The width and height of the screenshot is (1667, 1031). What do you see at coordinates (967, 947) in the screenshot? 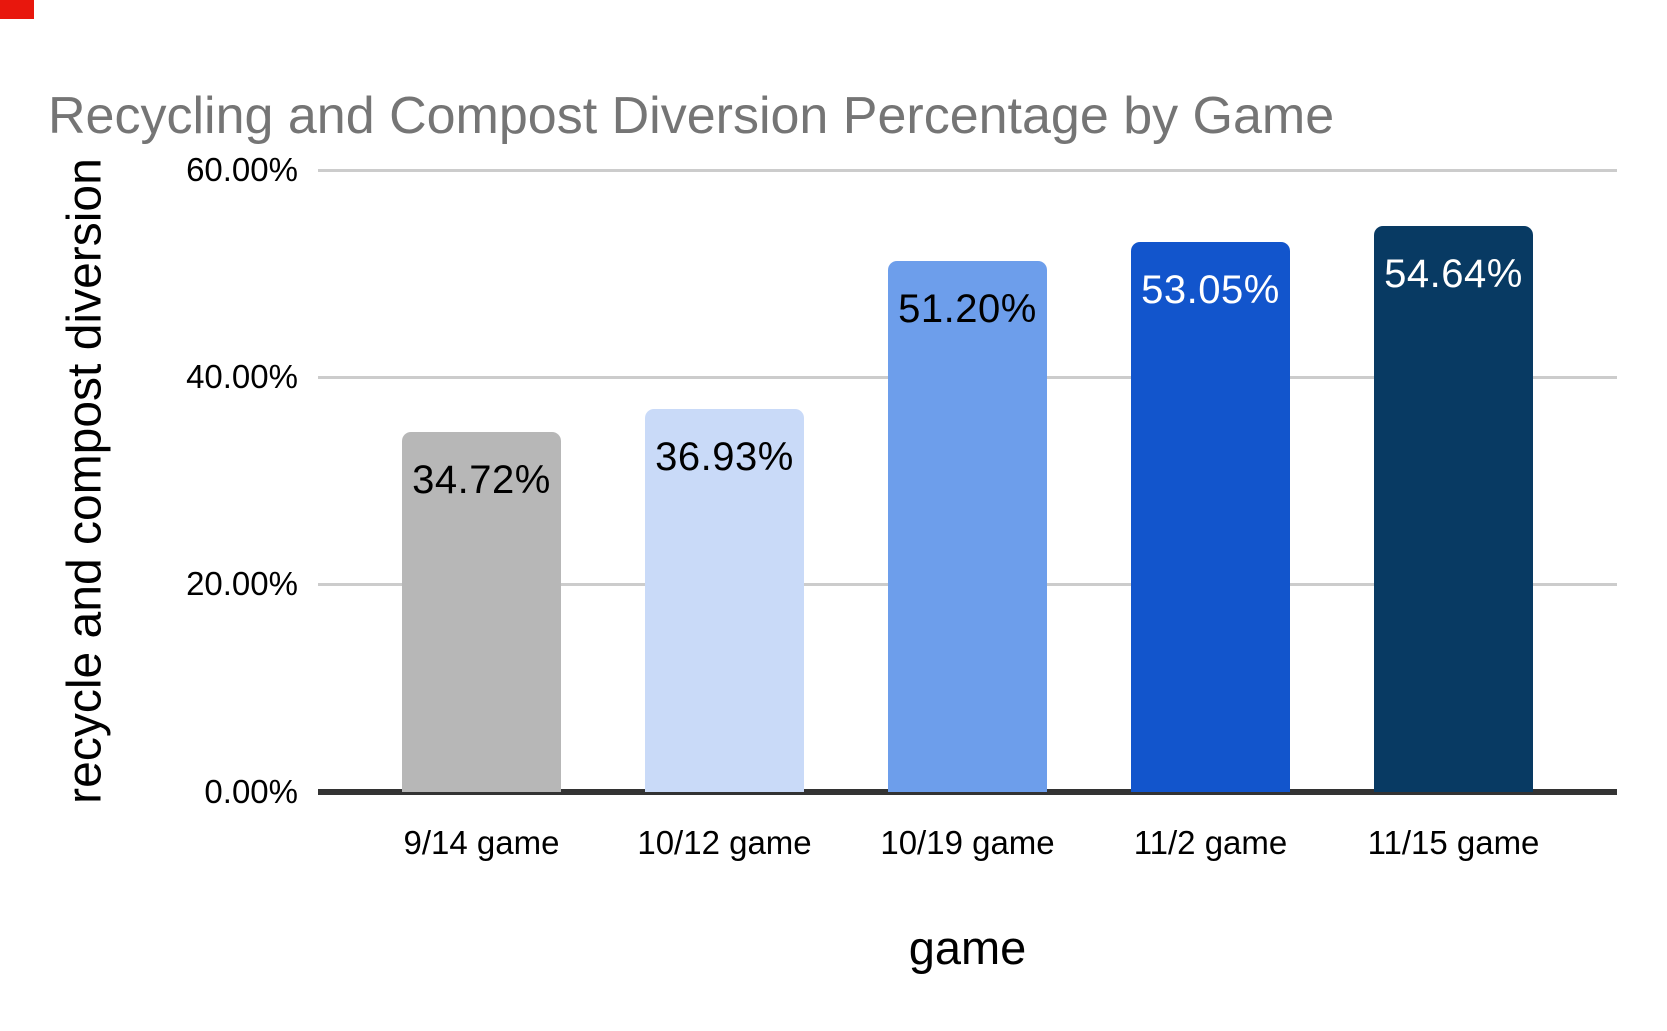
I see `x-axis-title: game` at bounding box center [967, 947].